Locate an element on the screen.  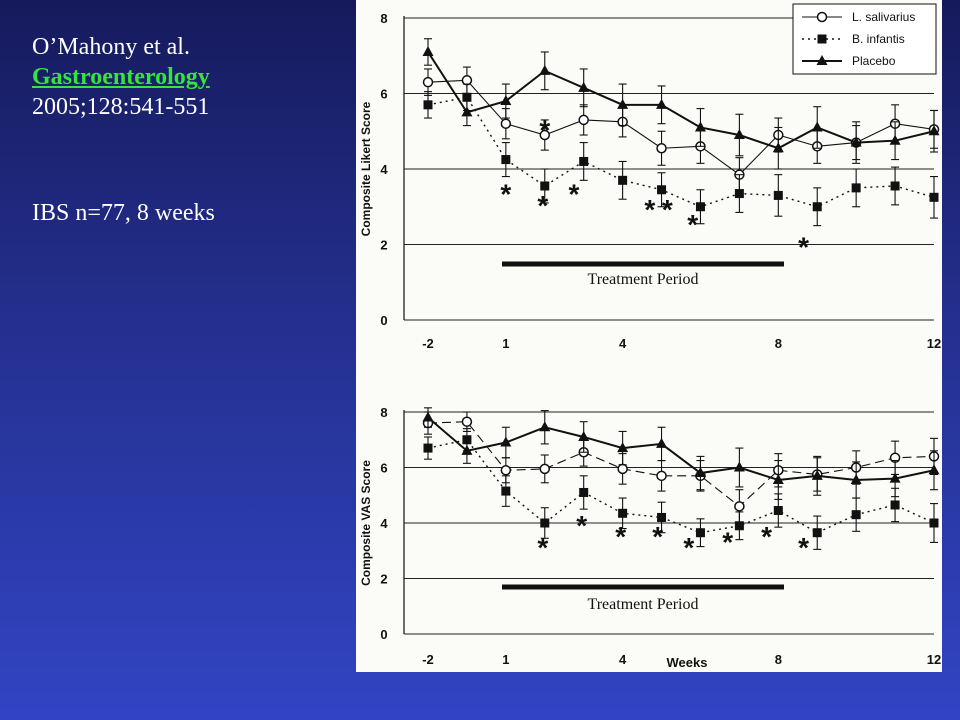
legend-label: L. salivarius is located at coordinates (883, 17).